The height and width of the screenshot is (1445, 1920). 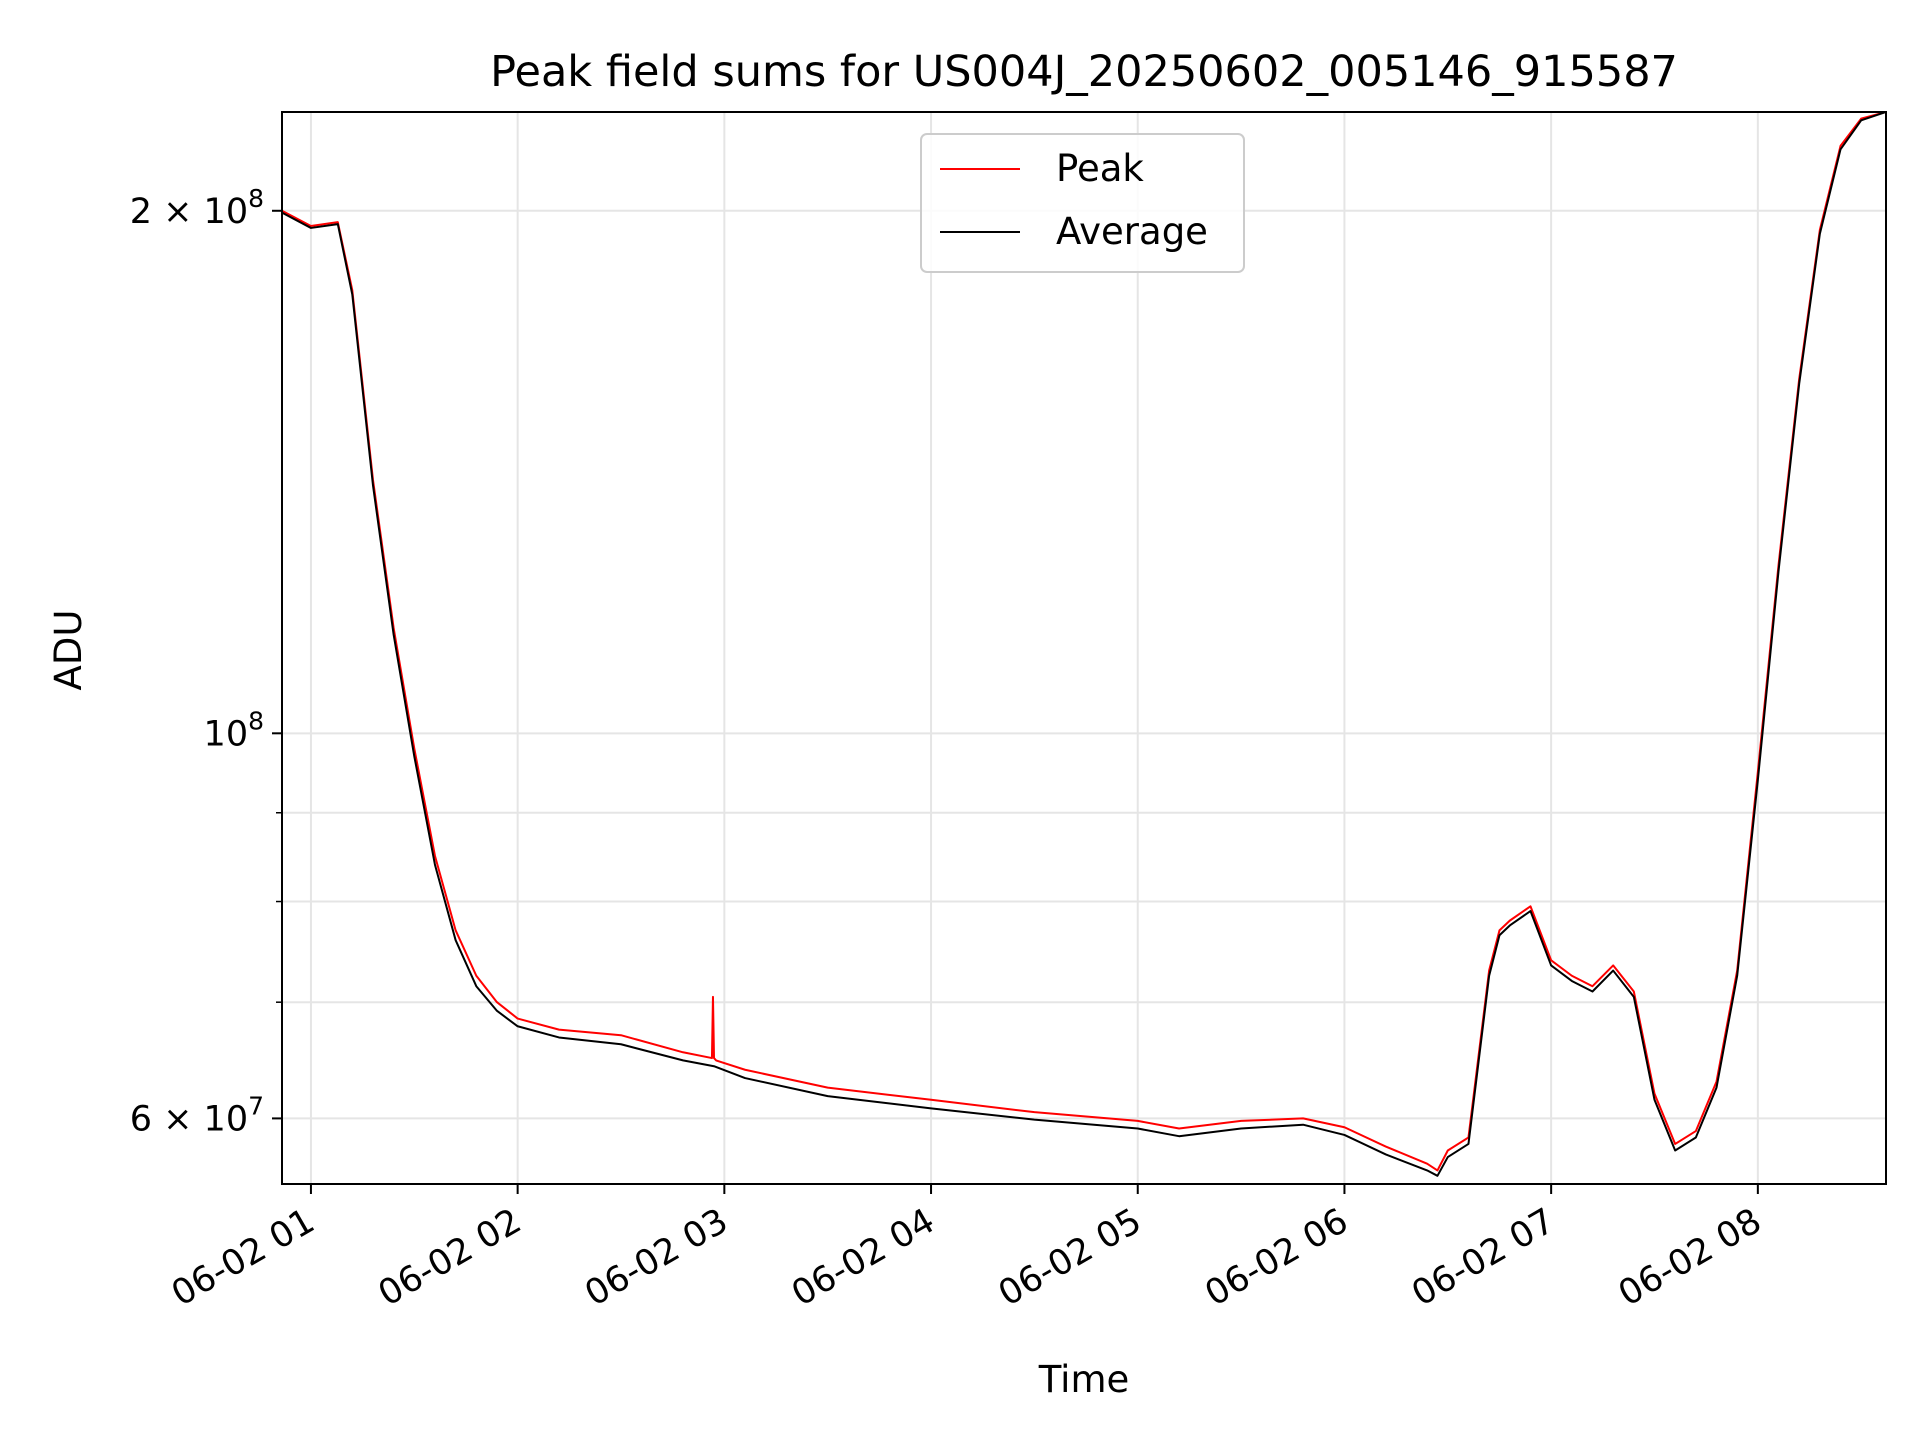 I want to click on y-axis-label: ADU, so click(x=68, y=650).